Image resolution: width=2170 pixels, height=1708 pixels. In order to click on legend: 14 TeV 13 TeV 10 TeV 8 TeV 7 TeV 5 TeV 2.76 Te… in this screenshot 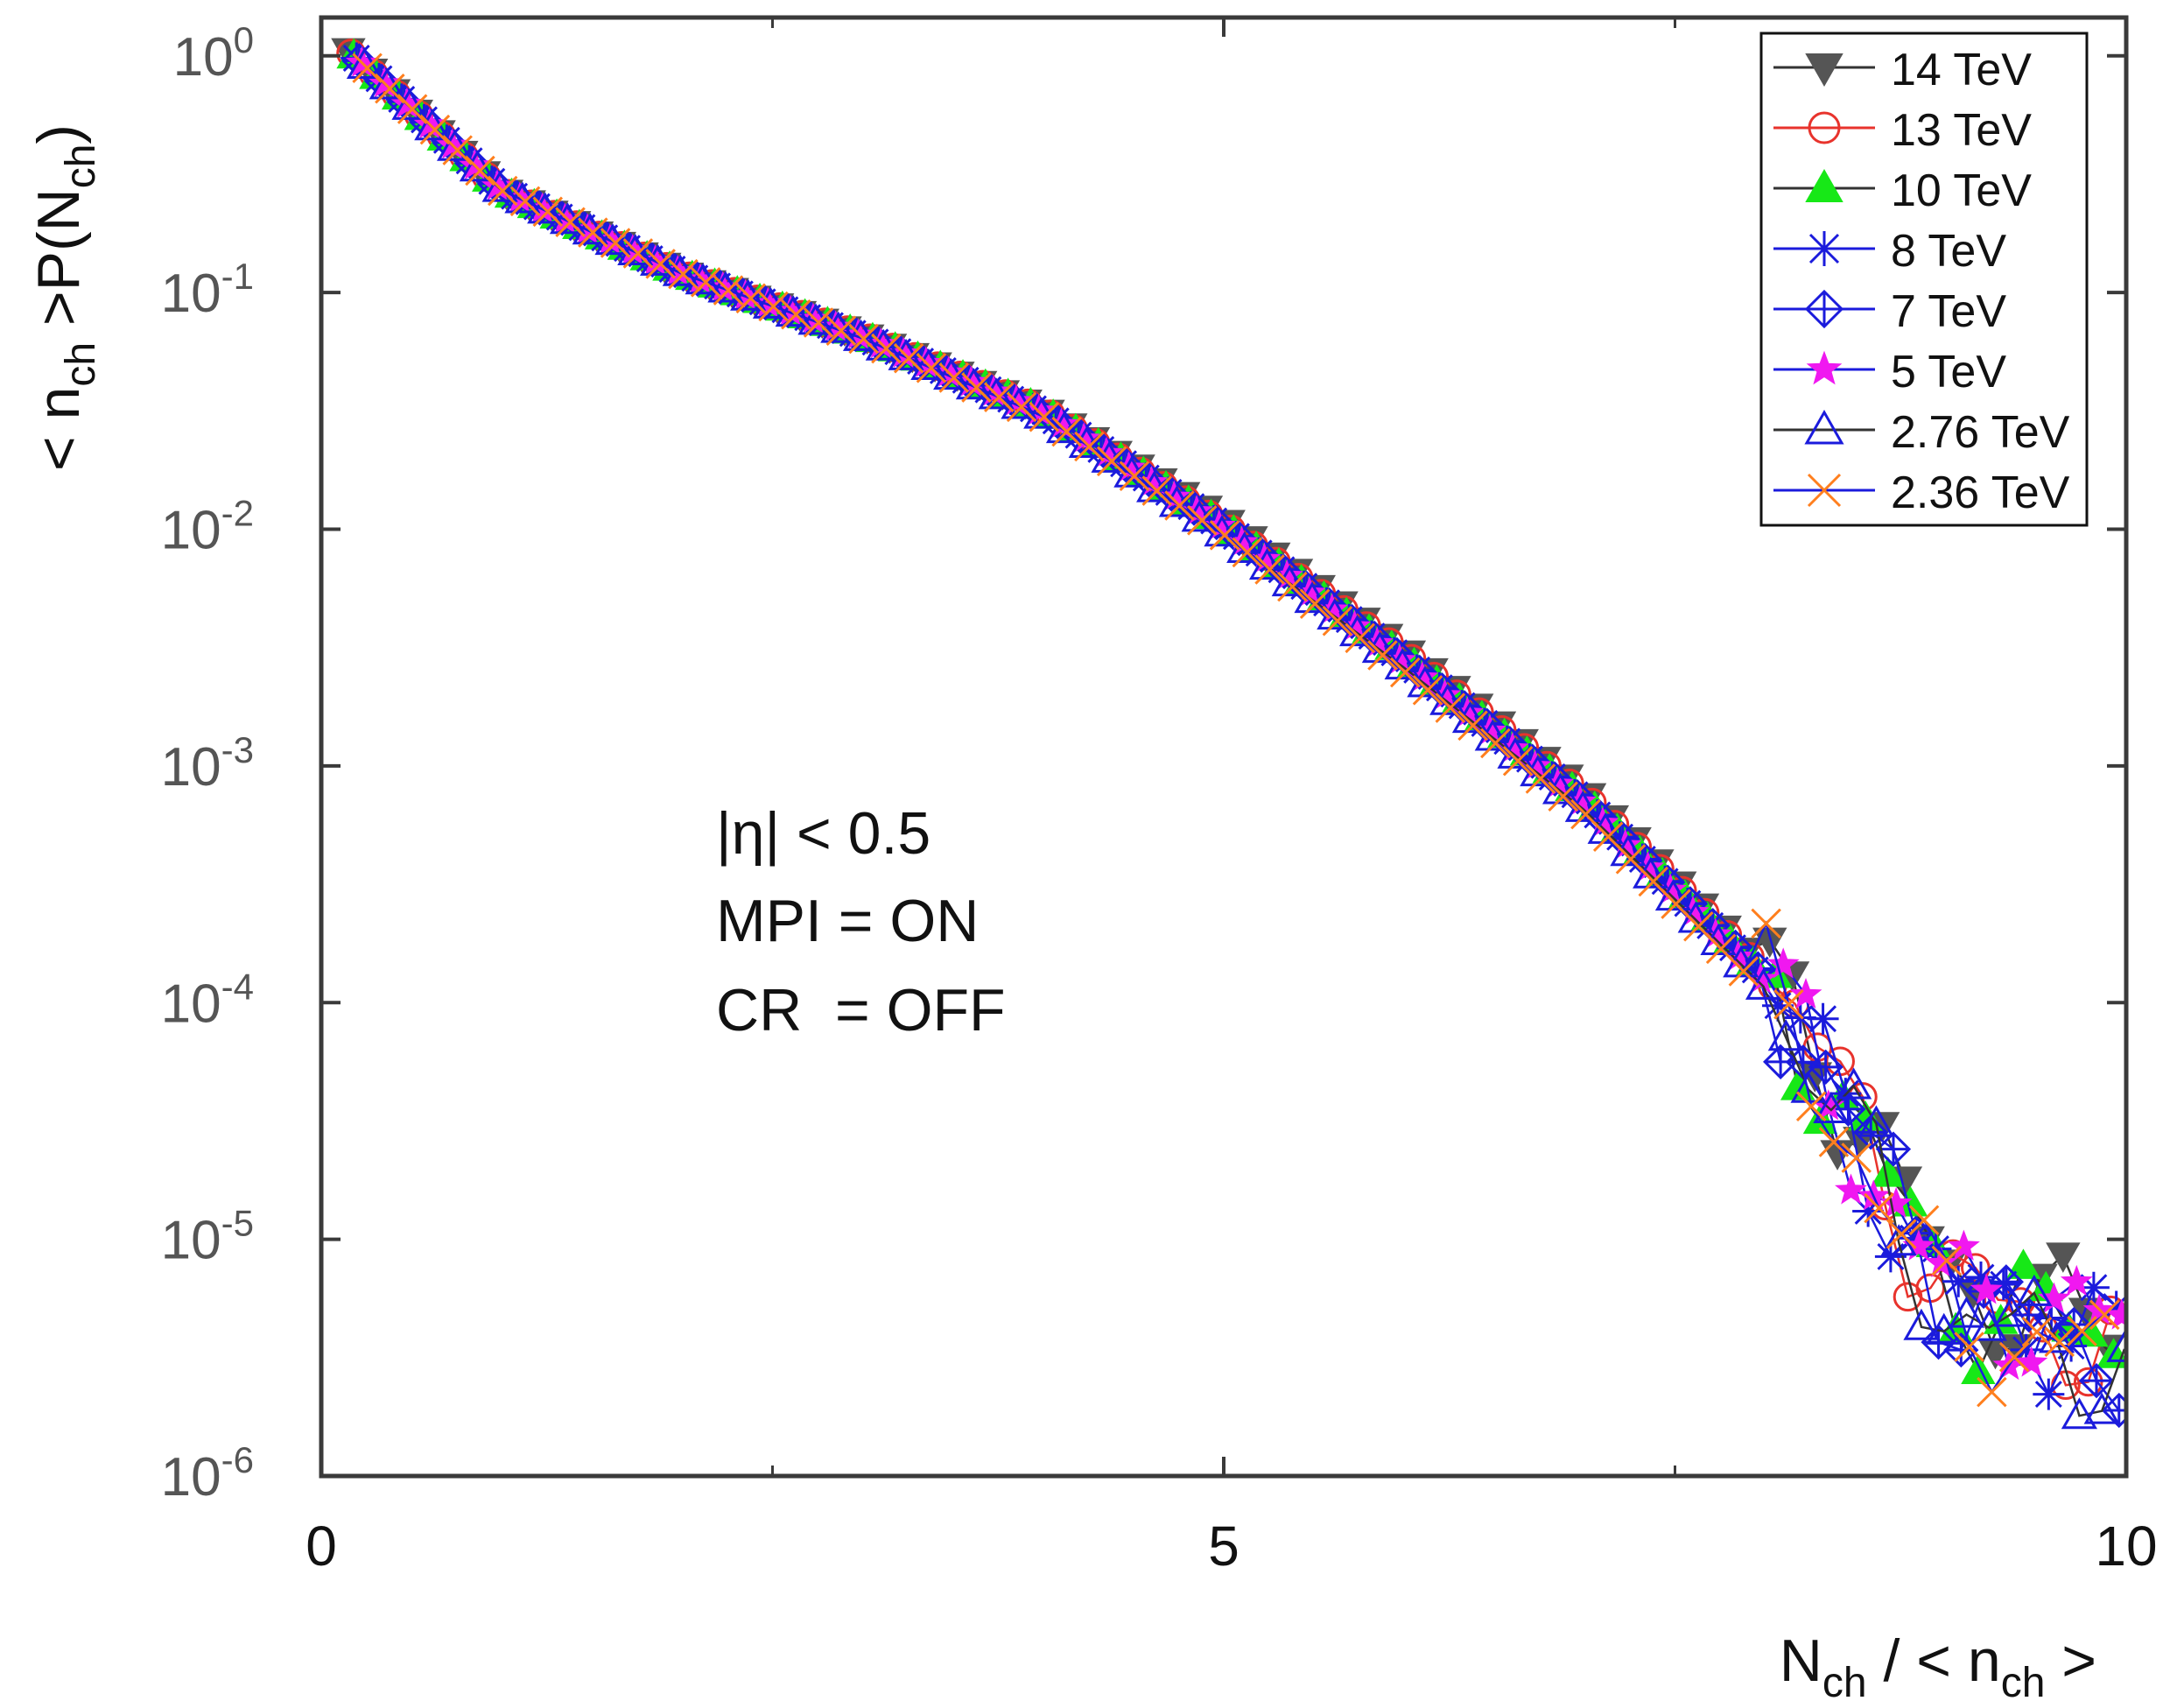, I will do `click(1922, 281)`.